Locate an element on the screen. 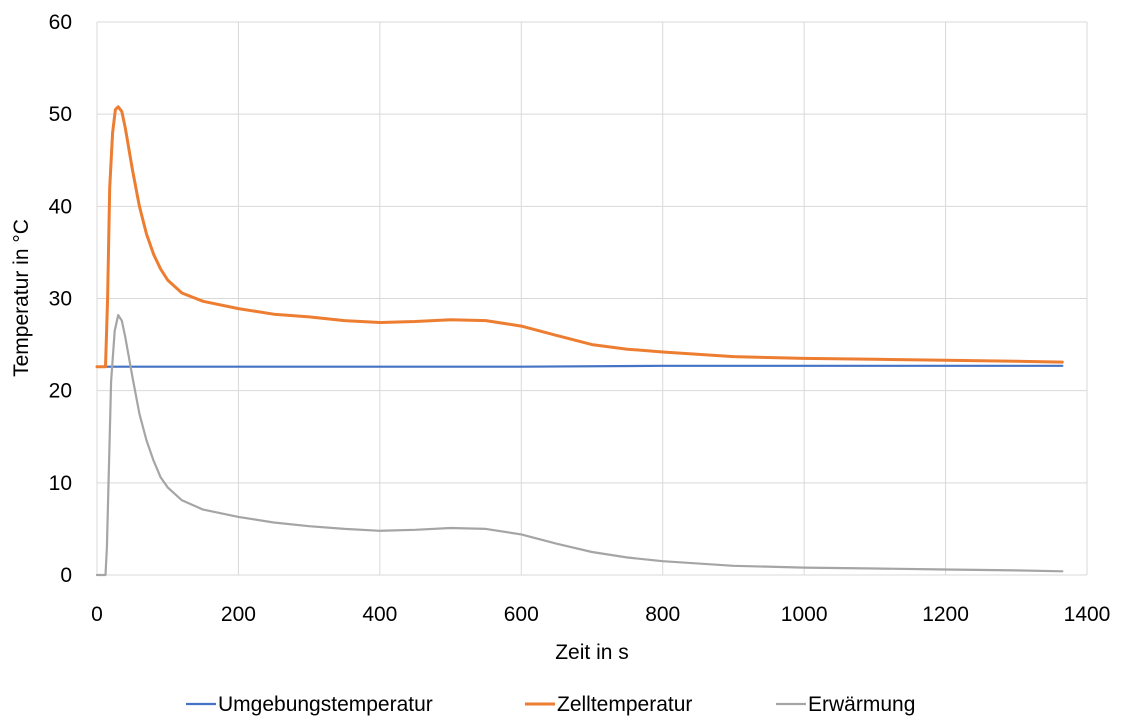 The image size is (1123, 722). x-tick-label: 1200 is located at coordinates (945, 614).